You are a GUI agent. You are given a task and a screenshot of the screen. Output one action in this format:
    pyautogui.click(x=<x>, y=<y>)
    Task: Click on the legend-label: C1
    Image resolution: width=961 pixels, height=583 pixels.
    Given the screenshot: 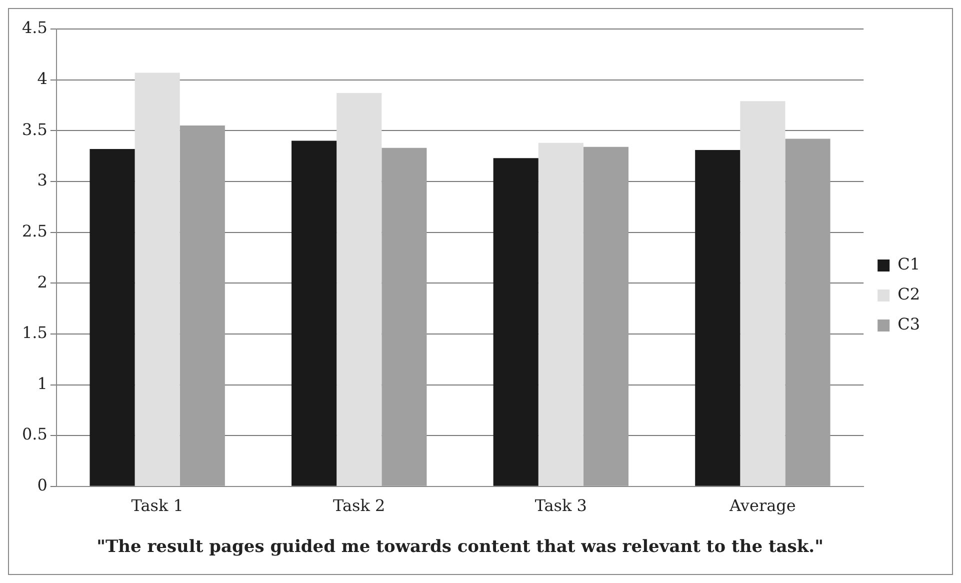 What is the action you would take?
    pyautogui.click(x=909, y=264)
    